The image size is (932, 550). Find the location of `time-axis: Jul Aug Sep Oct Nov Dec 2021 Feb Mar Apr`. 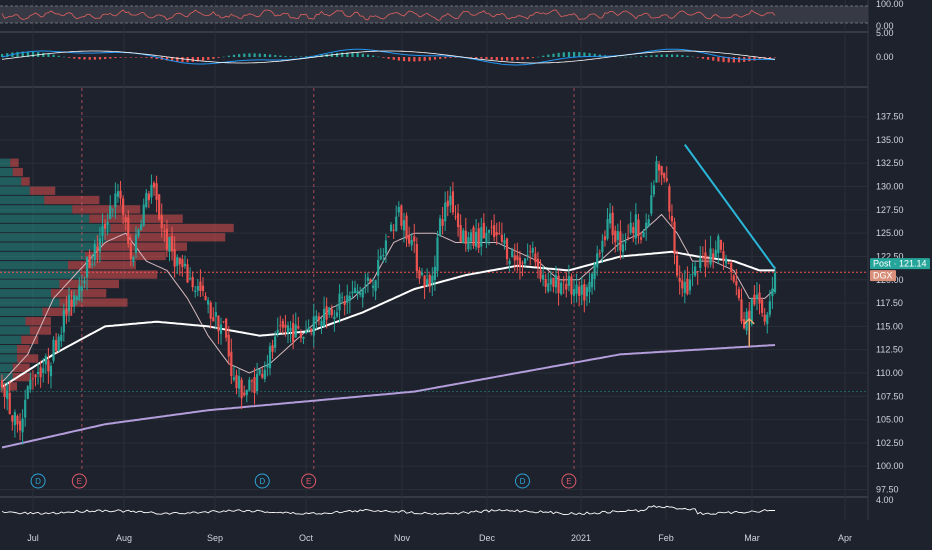

time-axis: Jul Aug Sep Oct Nov Dec 2021 Feb Mar Apr is located at coordinates (434, 536).